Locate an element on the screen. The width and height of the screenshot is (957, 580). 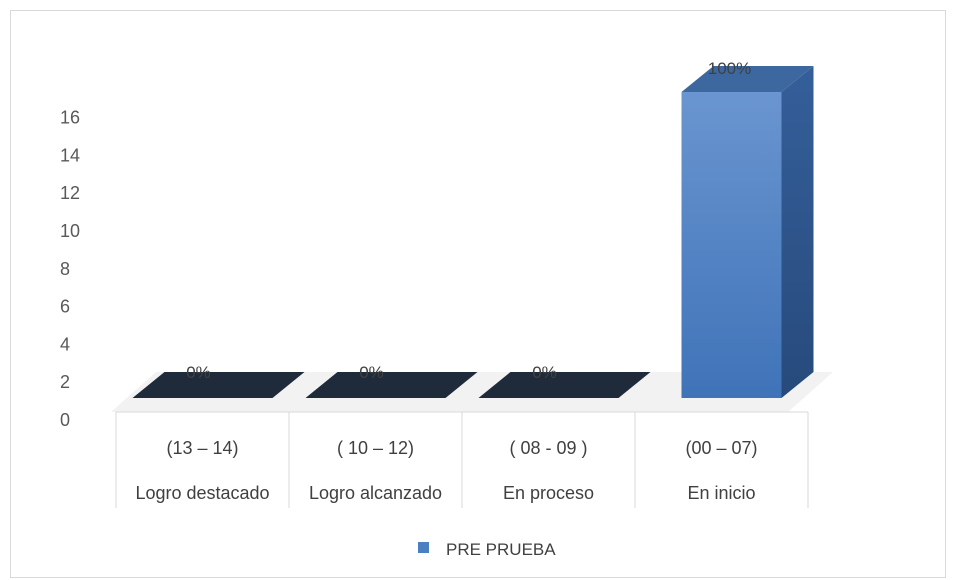
y-tick-label: 8 is located at coordinates (65, 269).